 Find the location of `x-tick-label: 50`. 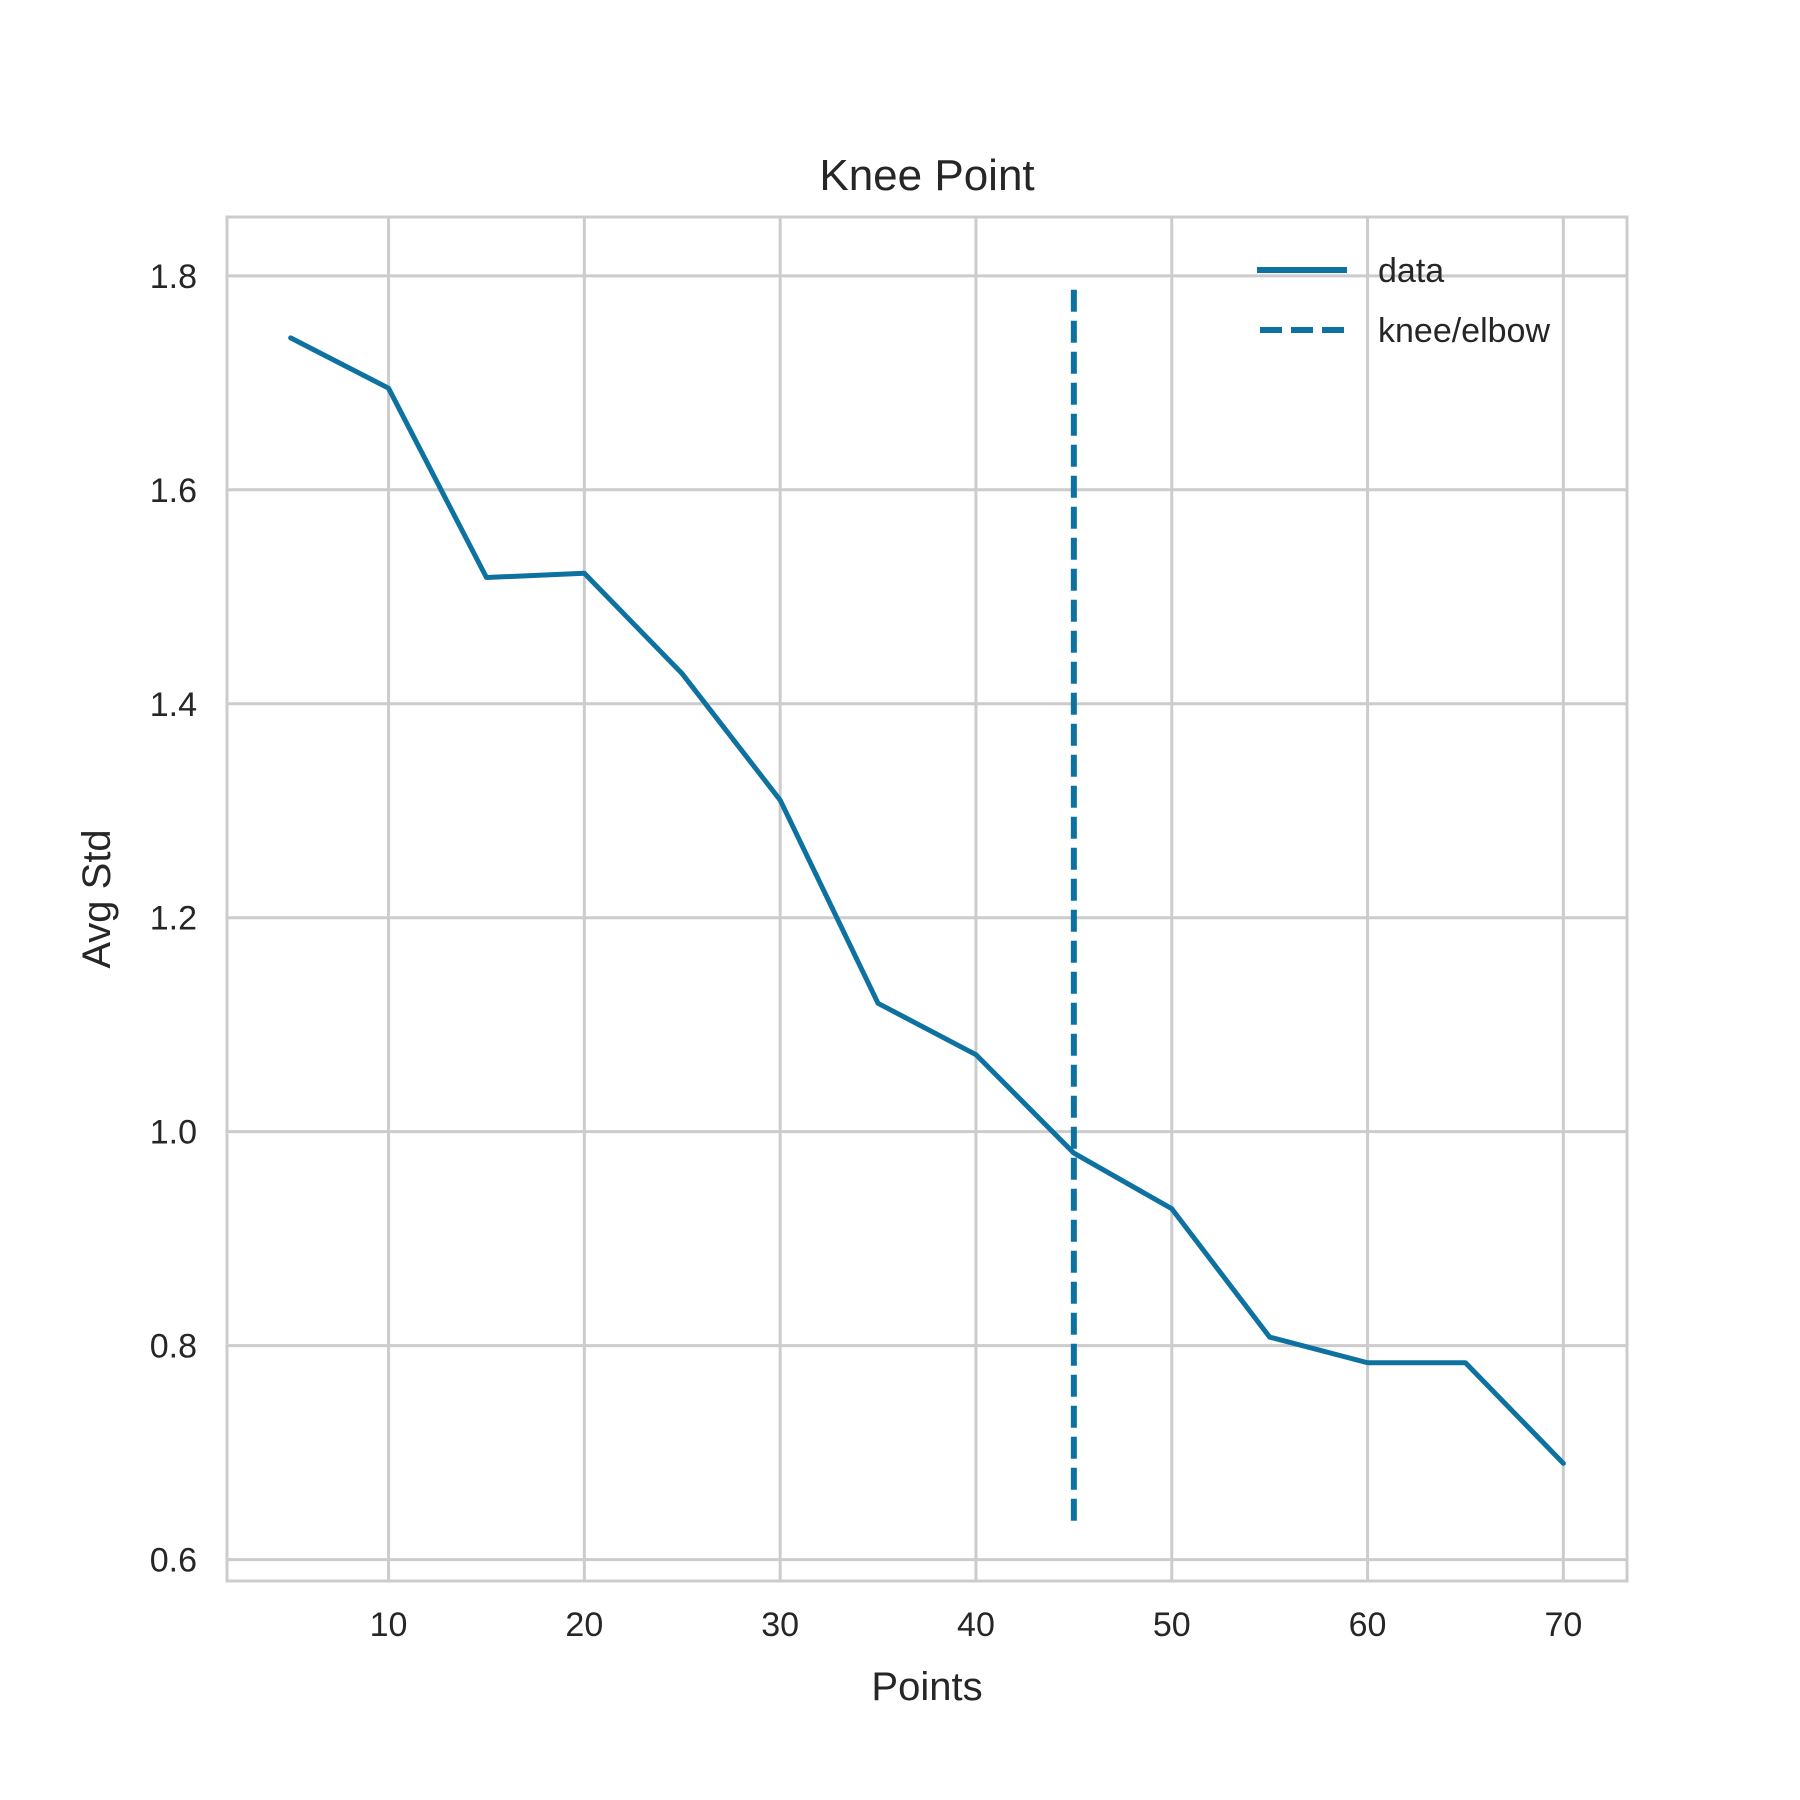

x-tick-label: 50 is located at coordinates (1172, 1625).